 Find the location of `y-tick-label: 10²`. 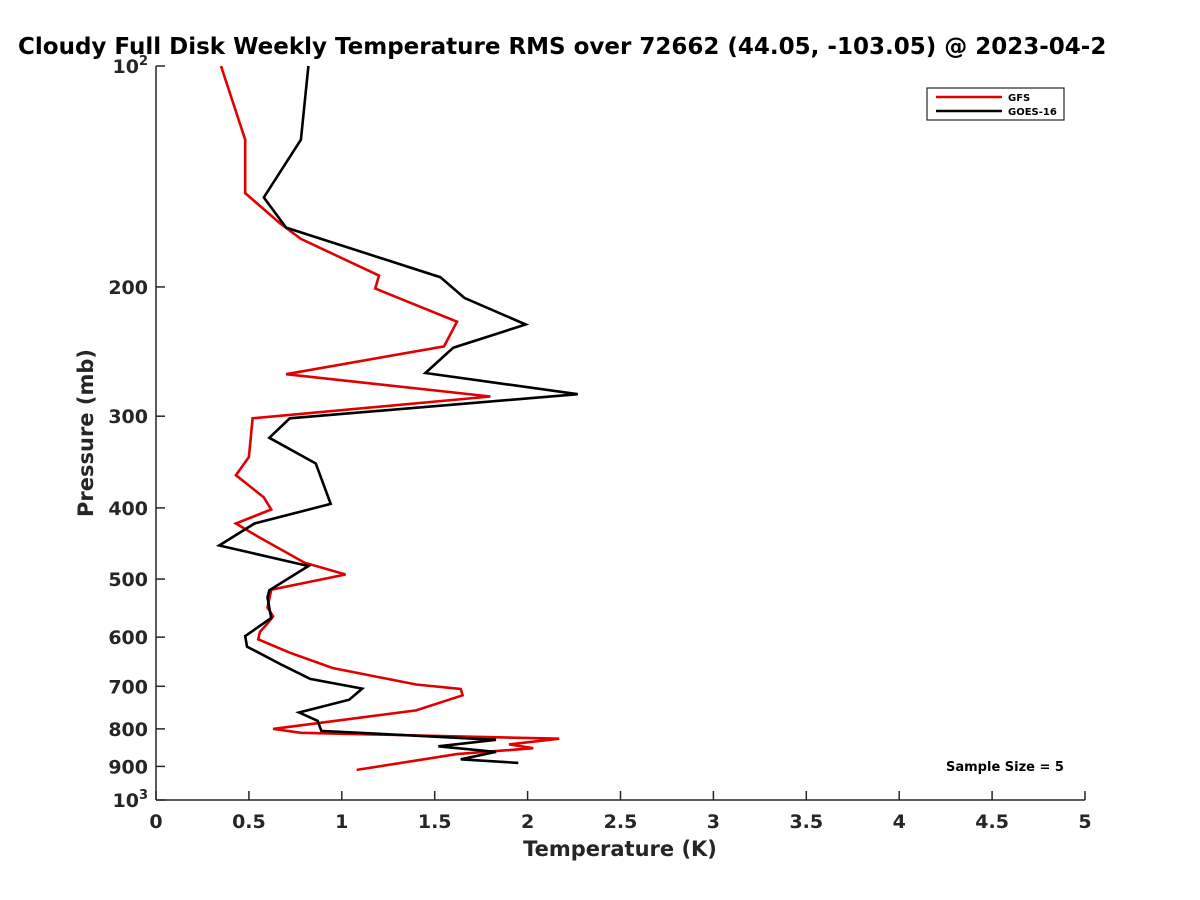

y-tick-label: 10² is located at coordinates (131, 66).